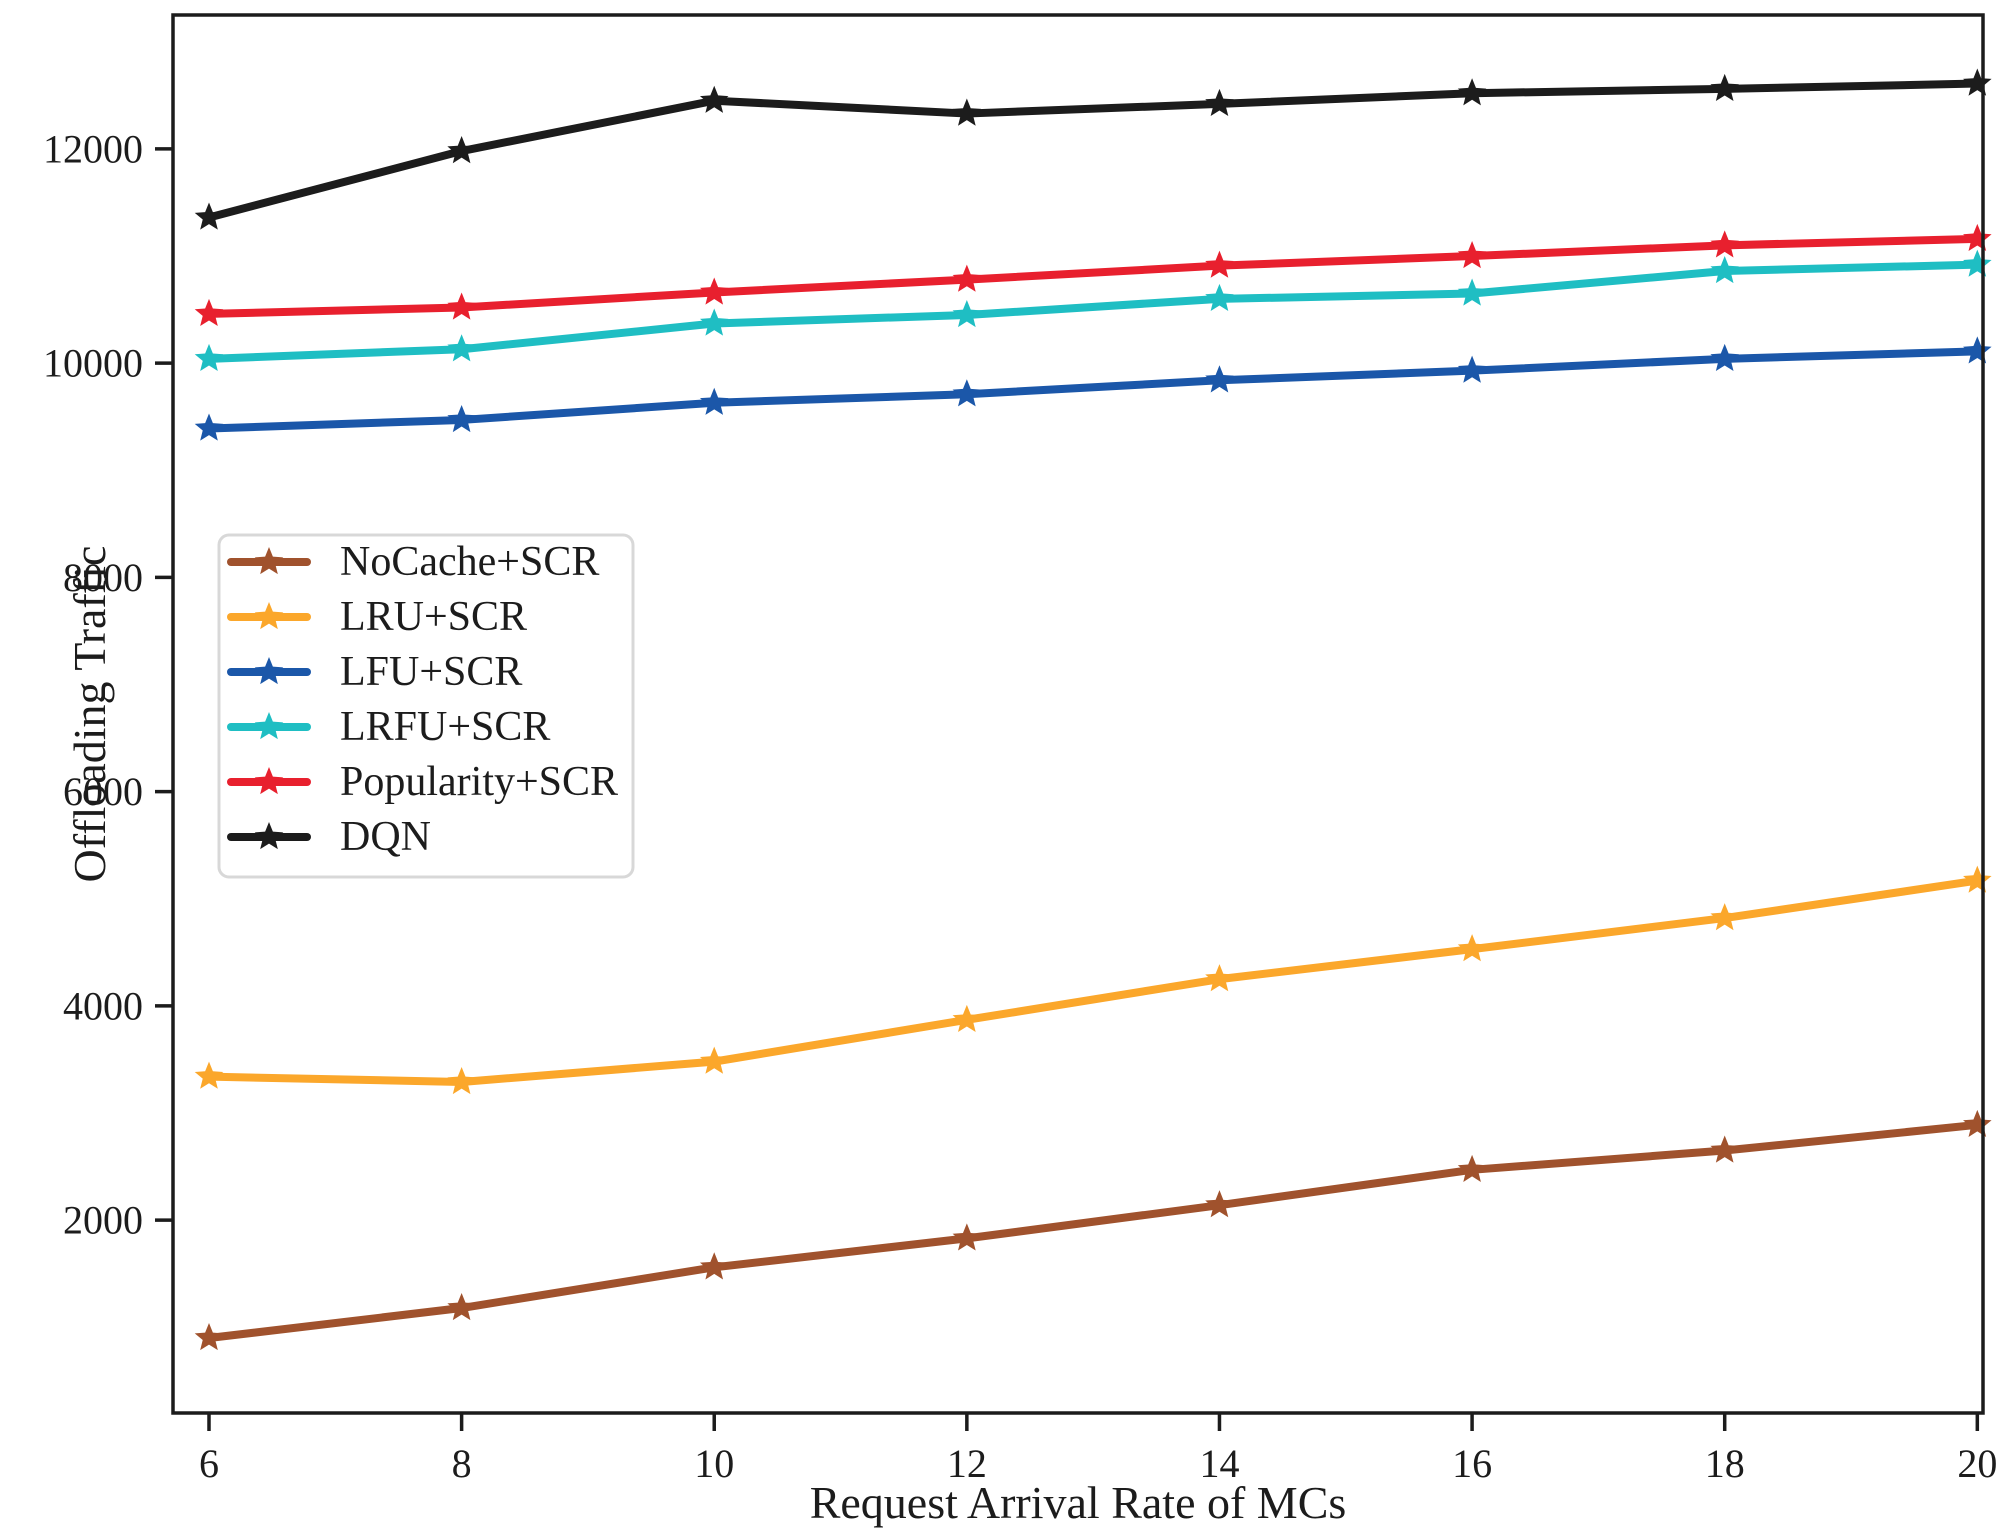  I want to click on legend-item-lfu-scr: LFU+SCR, so click(374, 672).